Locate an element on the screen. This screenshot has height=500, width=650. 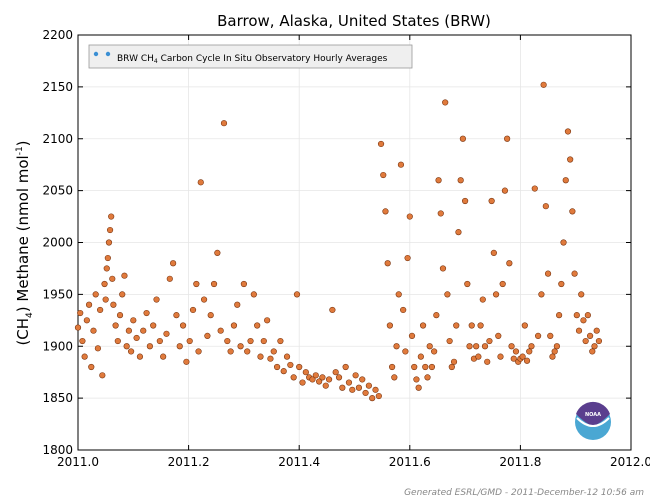
legend-marker is located at coordinates (96, 54).